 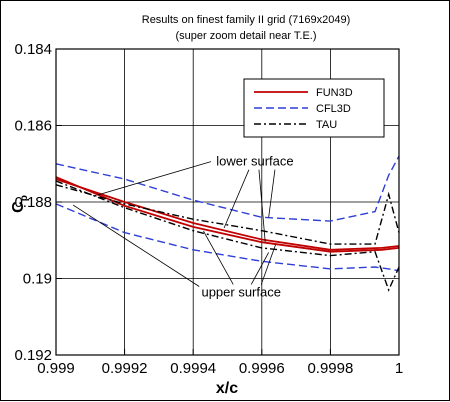 I want to click on y-tick-label: 0.19, so click(x=37, y=279).